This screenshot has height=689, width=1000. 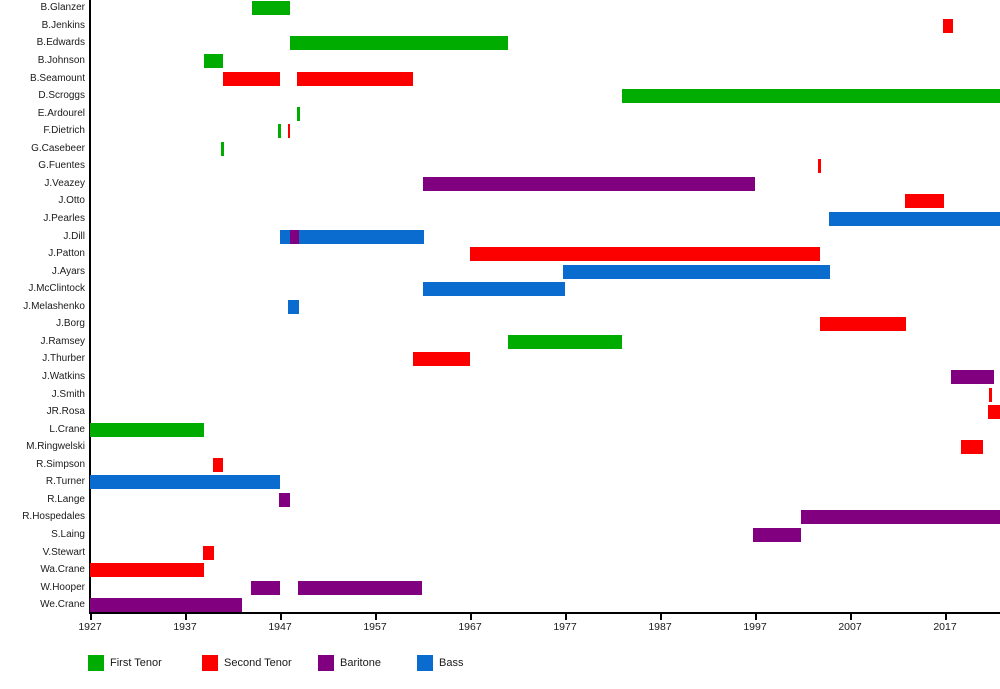 What do you see at coordinates (62, 570) in the screenshot?
I see `y-axis-label: Wa.Crane` at bounding box center [62, 570].